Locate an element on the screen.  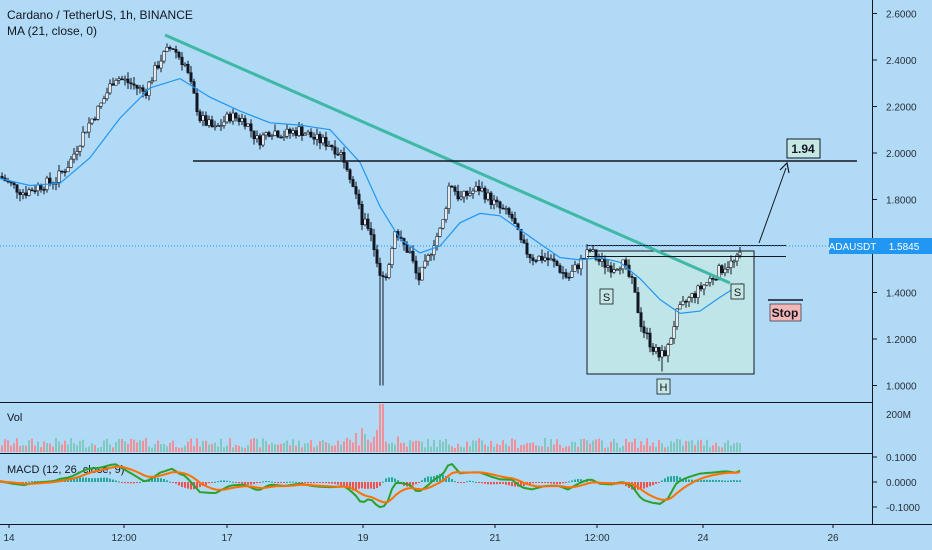
macd-label: MACD (12, 26, close, 9) is located at coordinates (65, 470).